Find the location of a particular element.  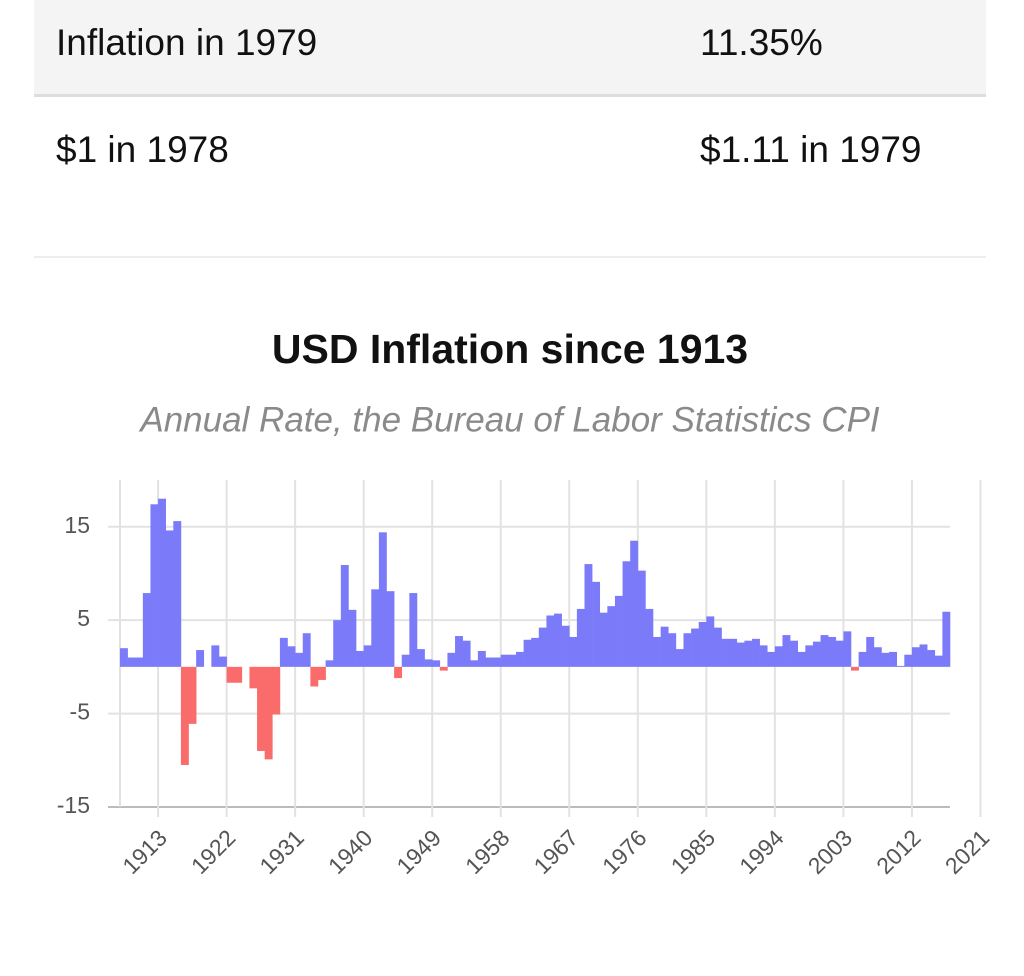

y-tick-label: 15 is located at coordinates (77, 525).